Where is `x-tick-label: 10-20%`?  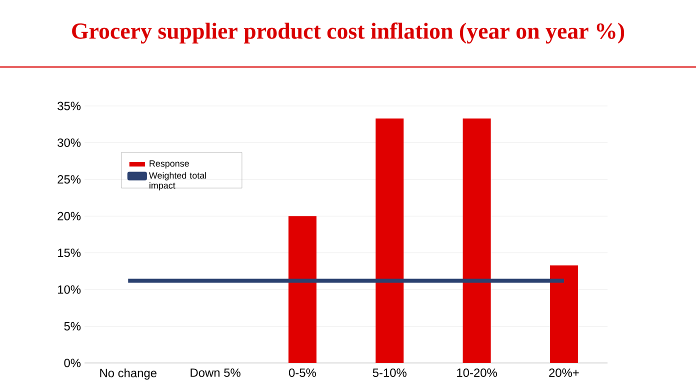
x-tick-label: 10-20% is located at coordinates (477, 372).